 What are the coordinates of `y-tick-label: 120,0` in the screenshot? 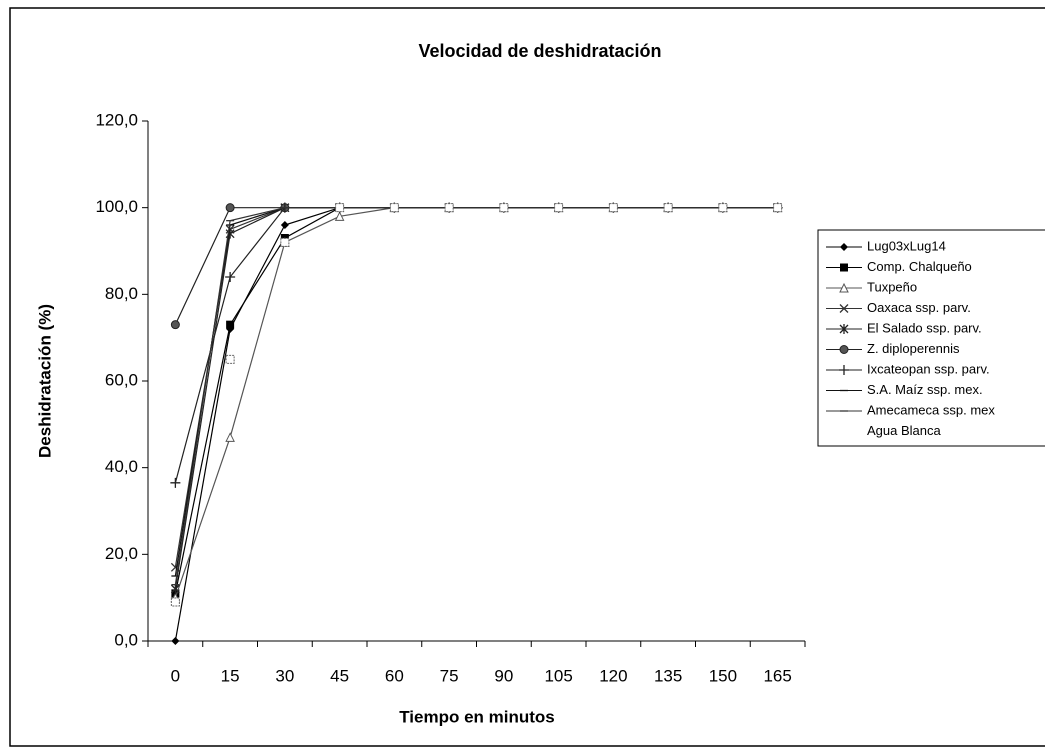 It's located at (116, 119).